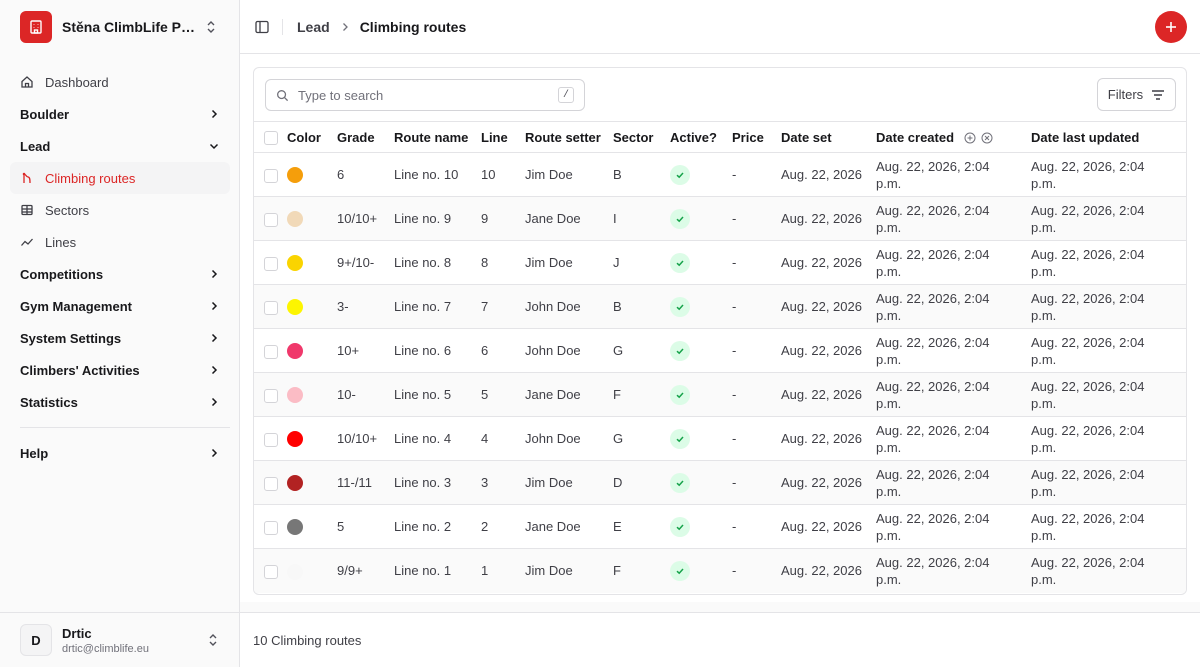 This screenshot has width=1200, height=667. I want to click on cell-grade: 10-, so click(346, 394).